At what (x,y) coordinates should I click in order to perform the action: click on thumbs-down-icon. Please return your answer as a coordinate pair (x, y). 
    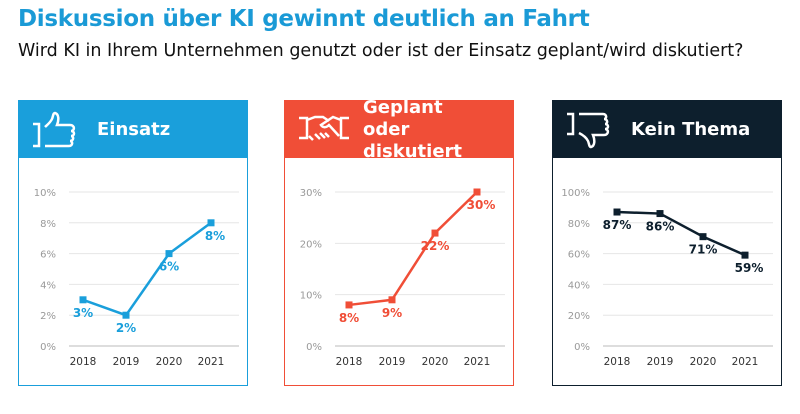
    Looking at the image, I should click on (588, 130).